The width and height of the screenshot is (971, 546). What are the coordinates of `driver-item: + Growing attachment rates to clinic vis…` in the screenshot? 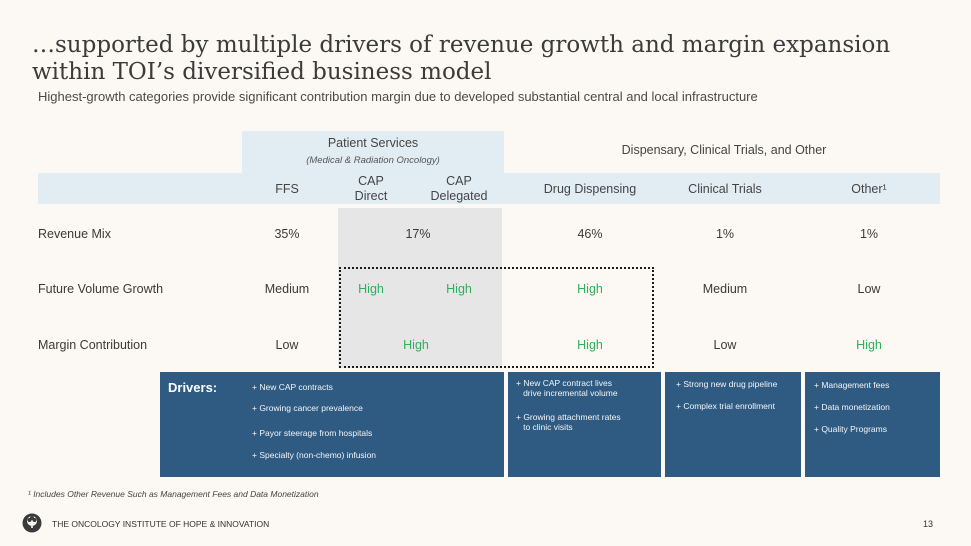 It's located at (568, 422).